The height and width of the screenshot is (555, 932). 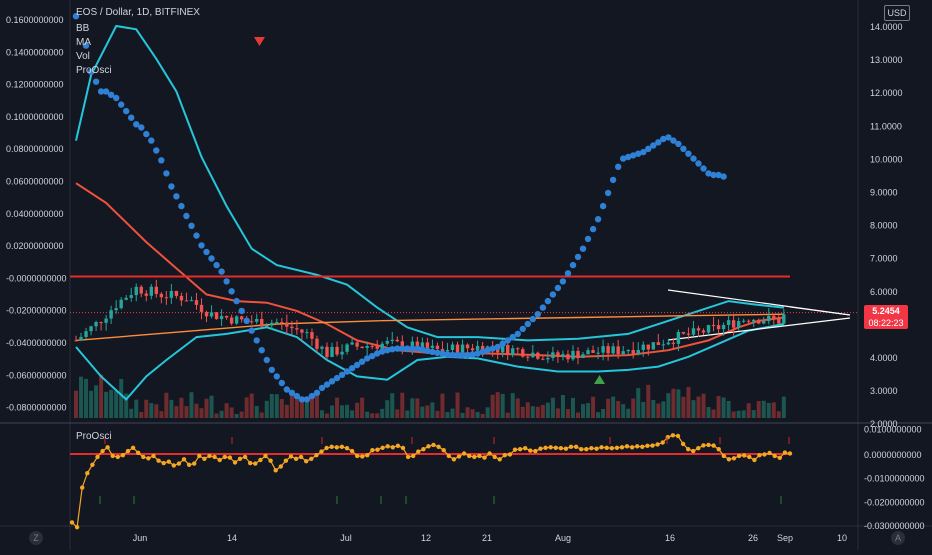 What do you see at coordinates (36, 538) in the screenshot?
I see `timezone-icon: Z` at bounding box center [36, 538].